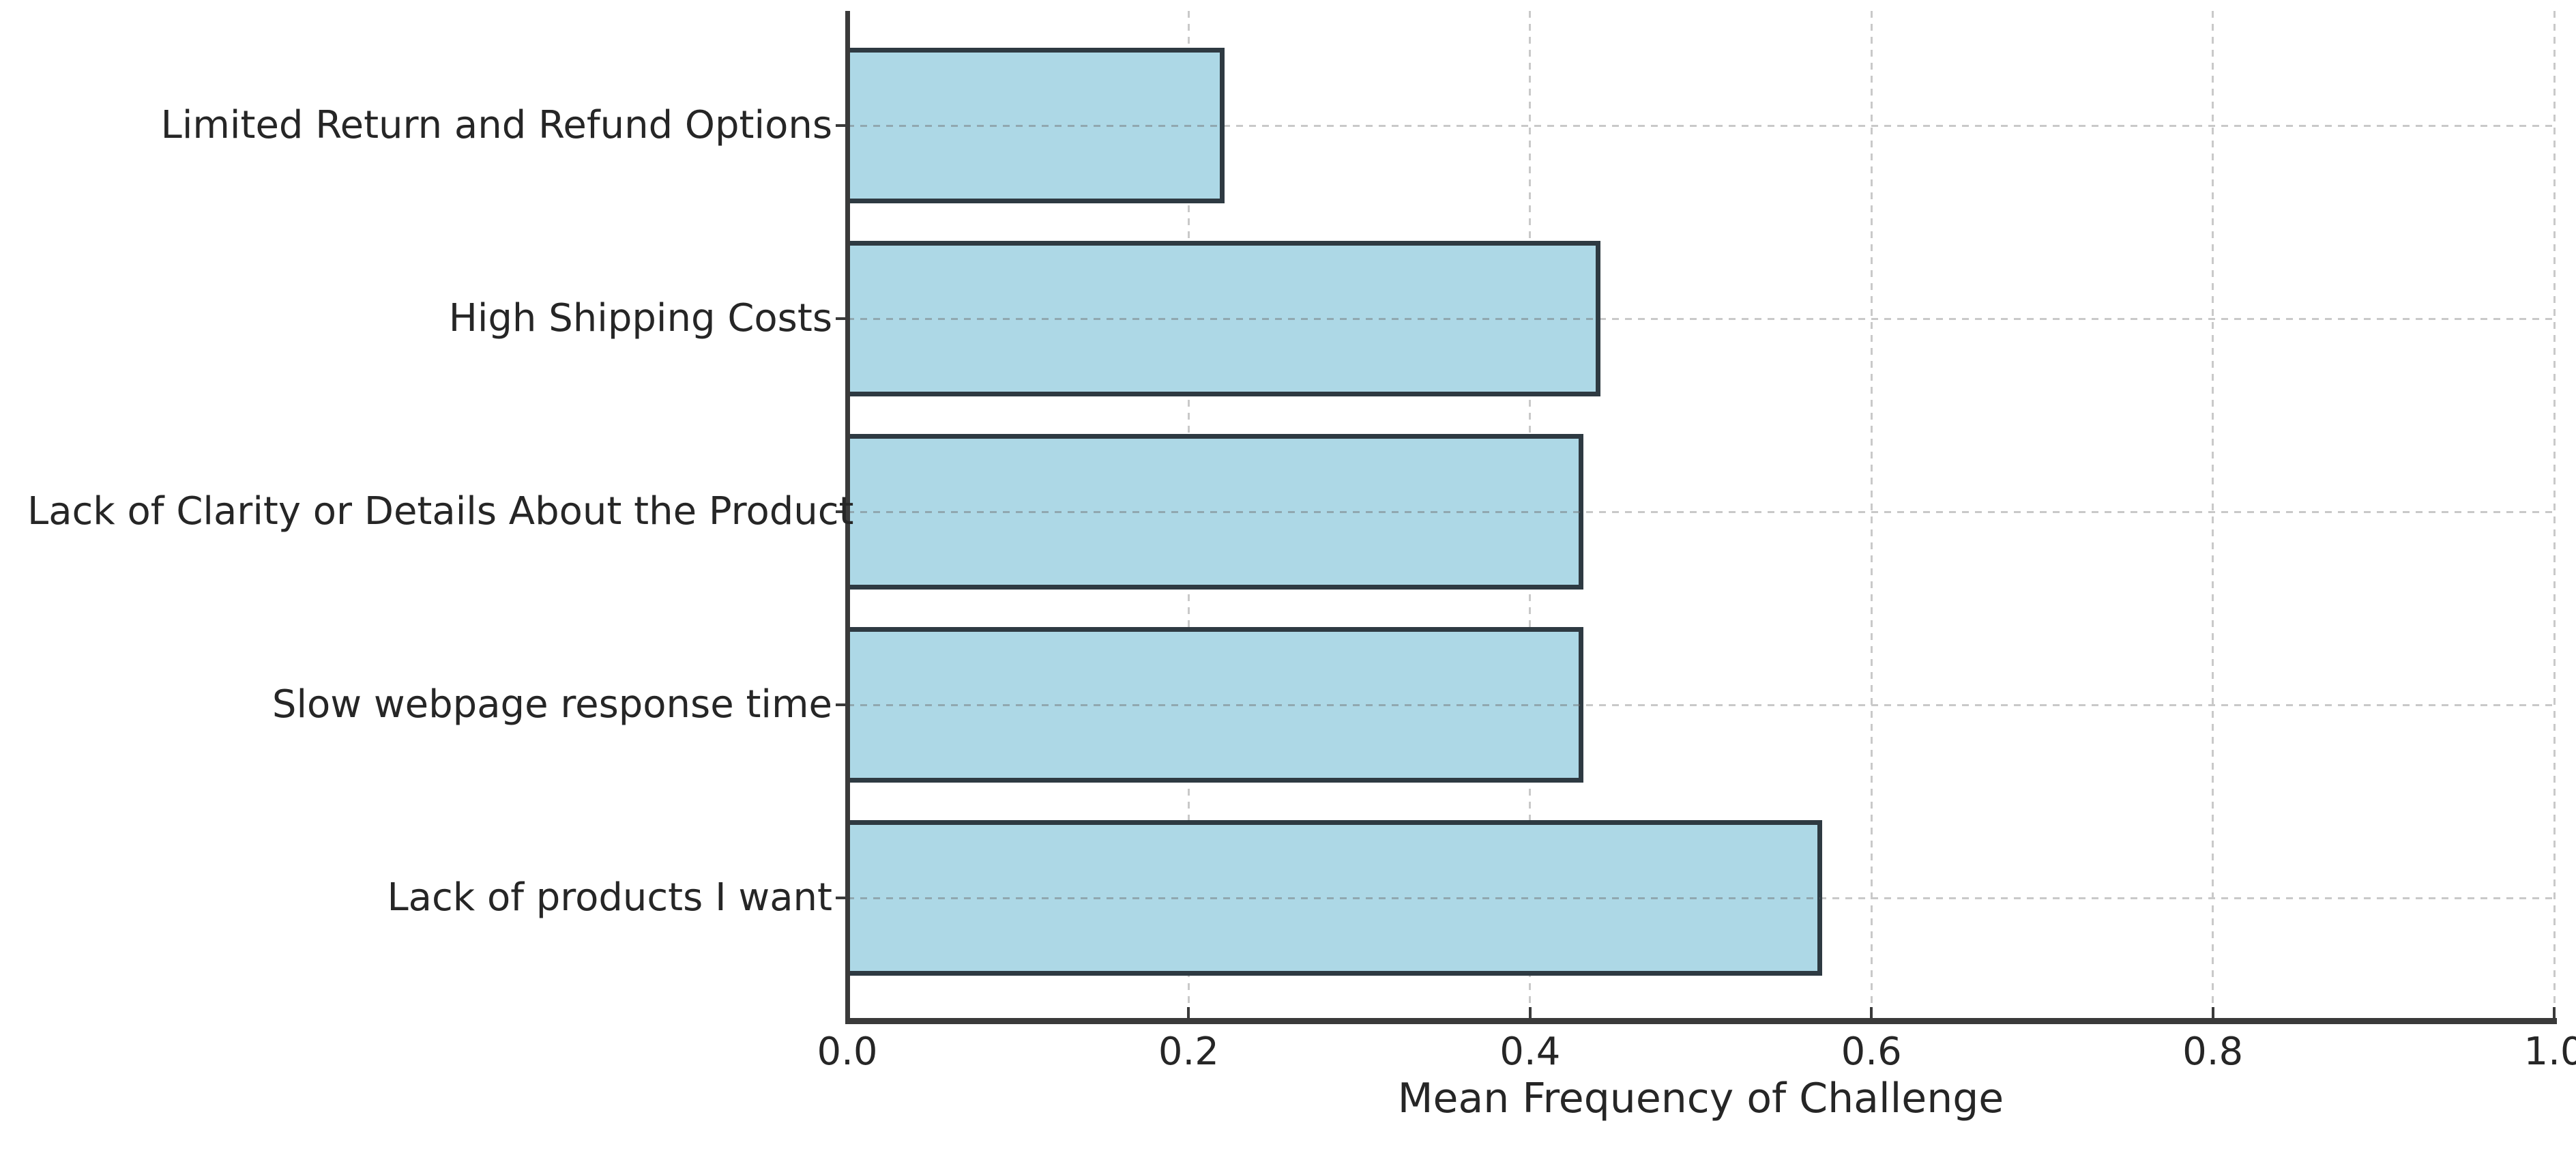 This screenshot has height=1149, width=2576. I want to click on category-label: Limited Return and Refund Options, so click(496, 125).